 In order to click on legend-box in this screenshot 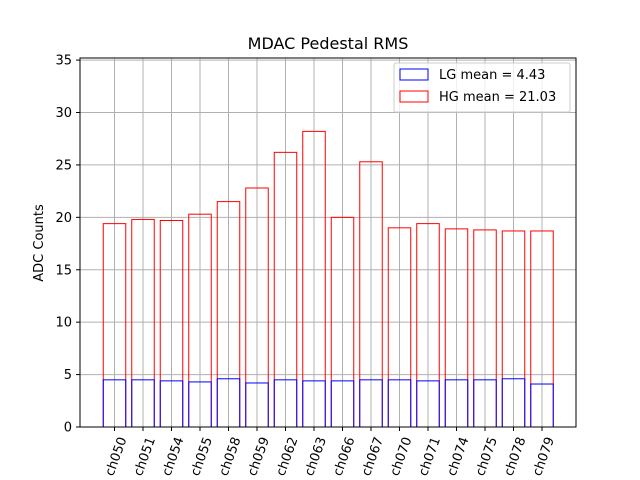, I will do `click(482, 87)`.